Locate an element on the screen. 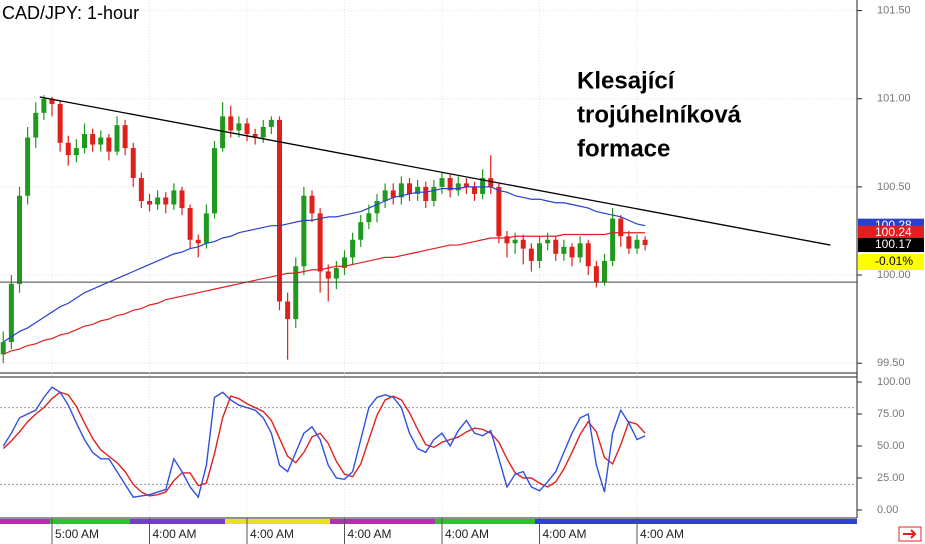  y-tick-label: 50.00 is located at coordinates (891, 446).